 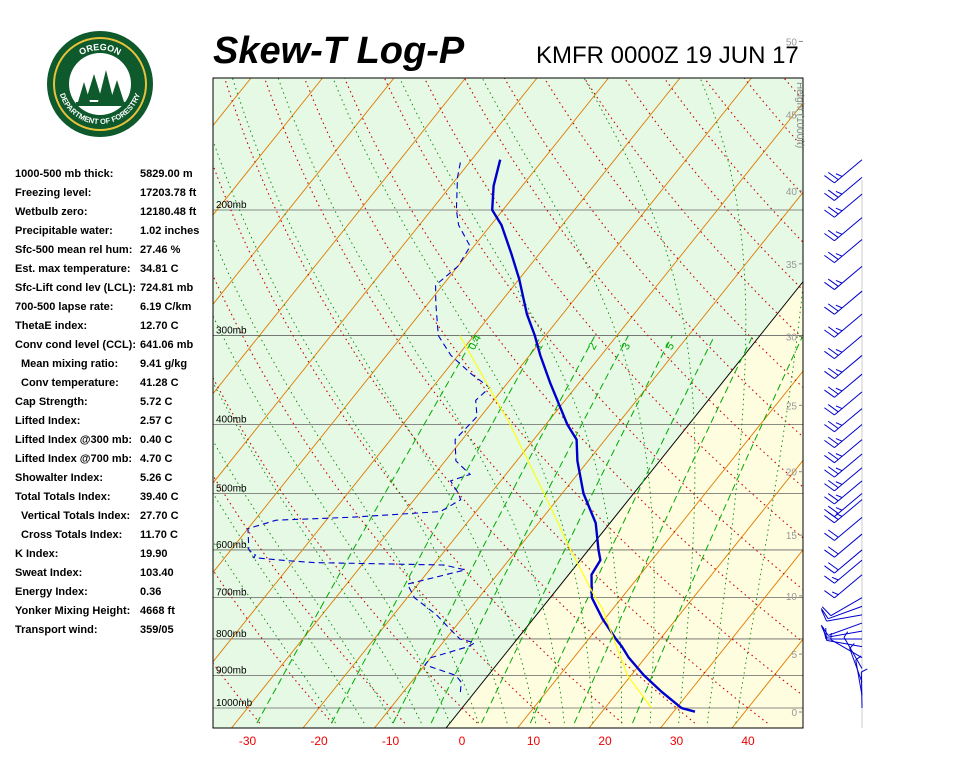 I want to click on index-value: 17203.78 ft, so click(x=168, y=193).